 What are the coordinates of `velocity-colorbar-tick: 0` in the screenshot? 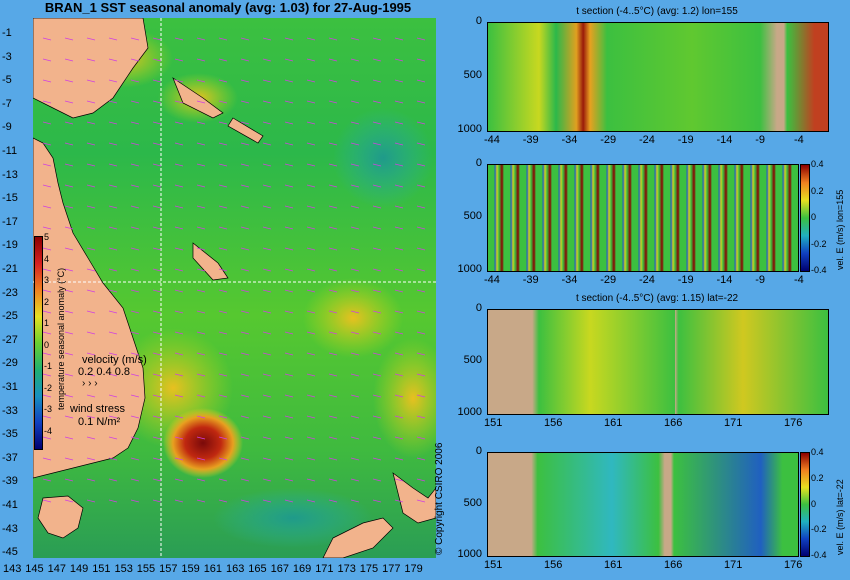 It's located at (814, 217).